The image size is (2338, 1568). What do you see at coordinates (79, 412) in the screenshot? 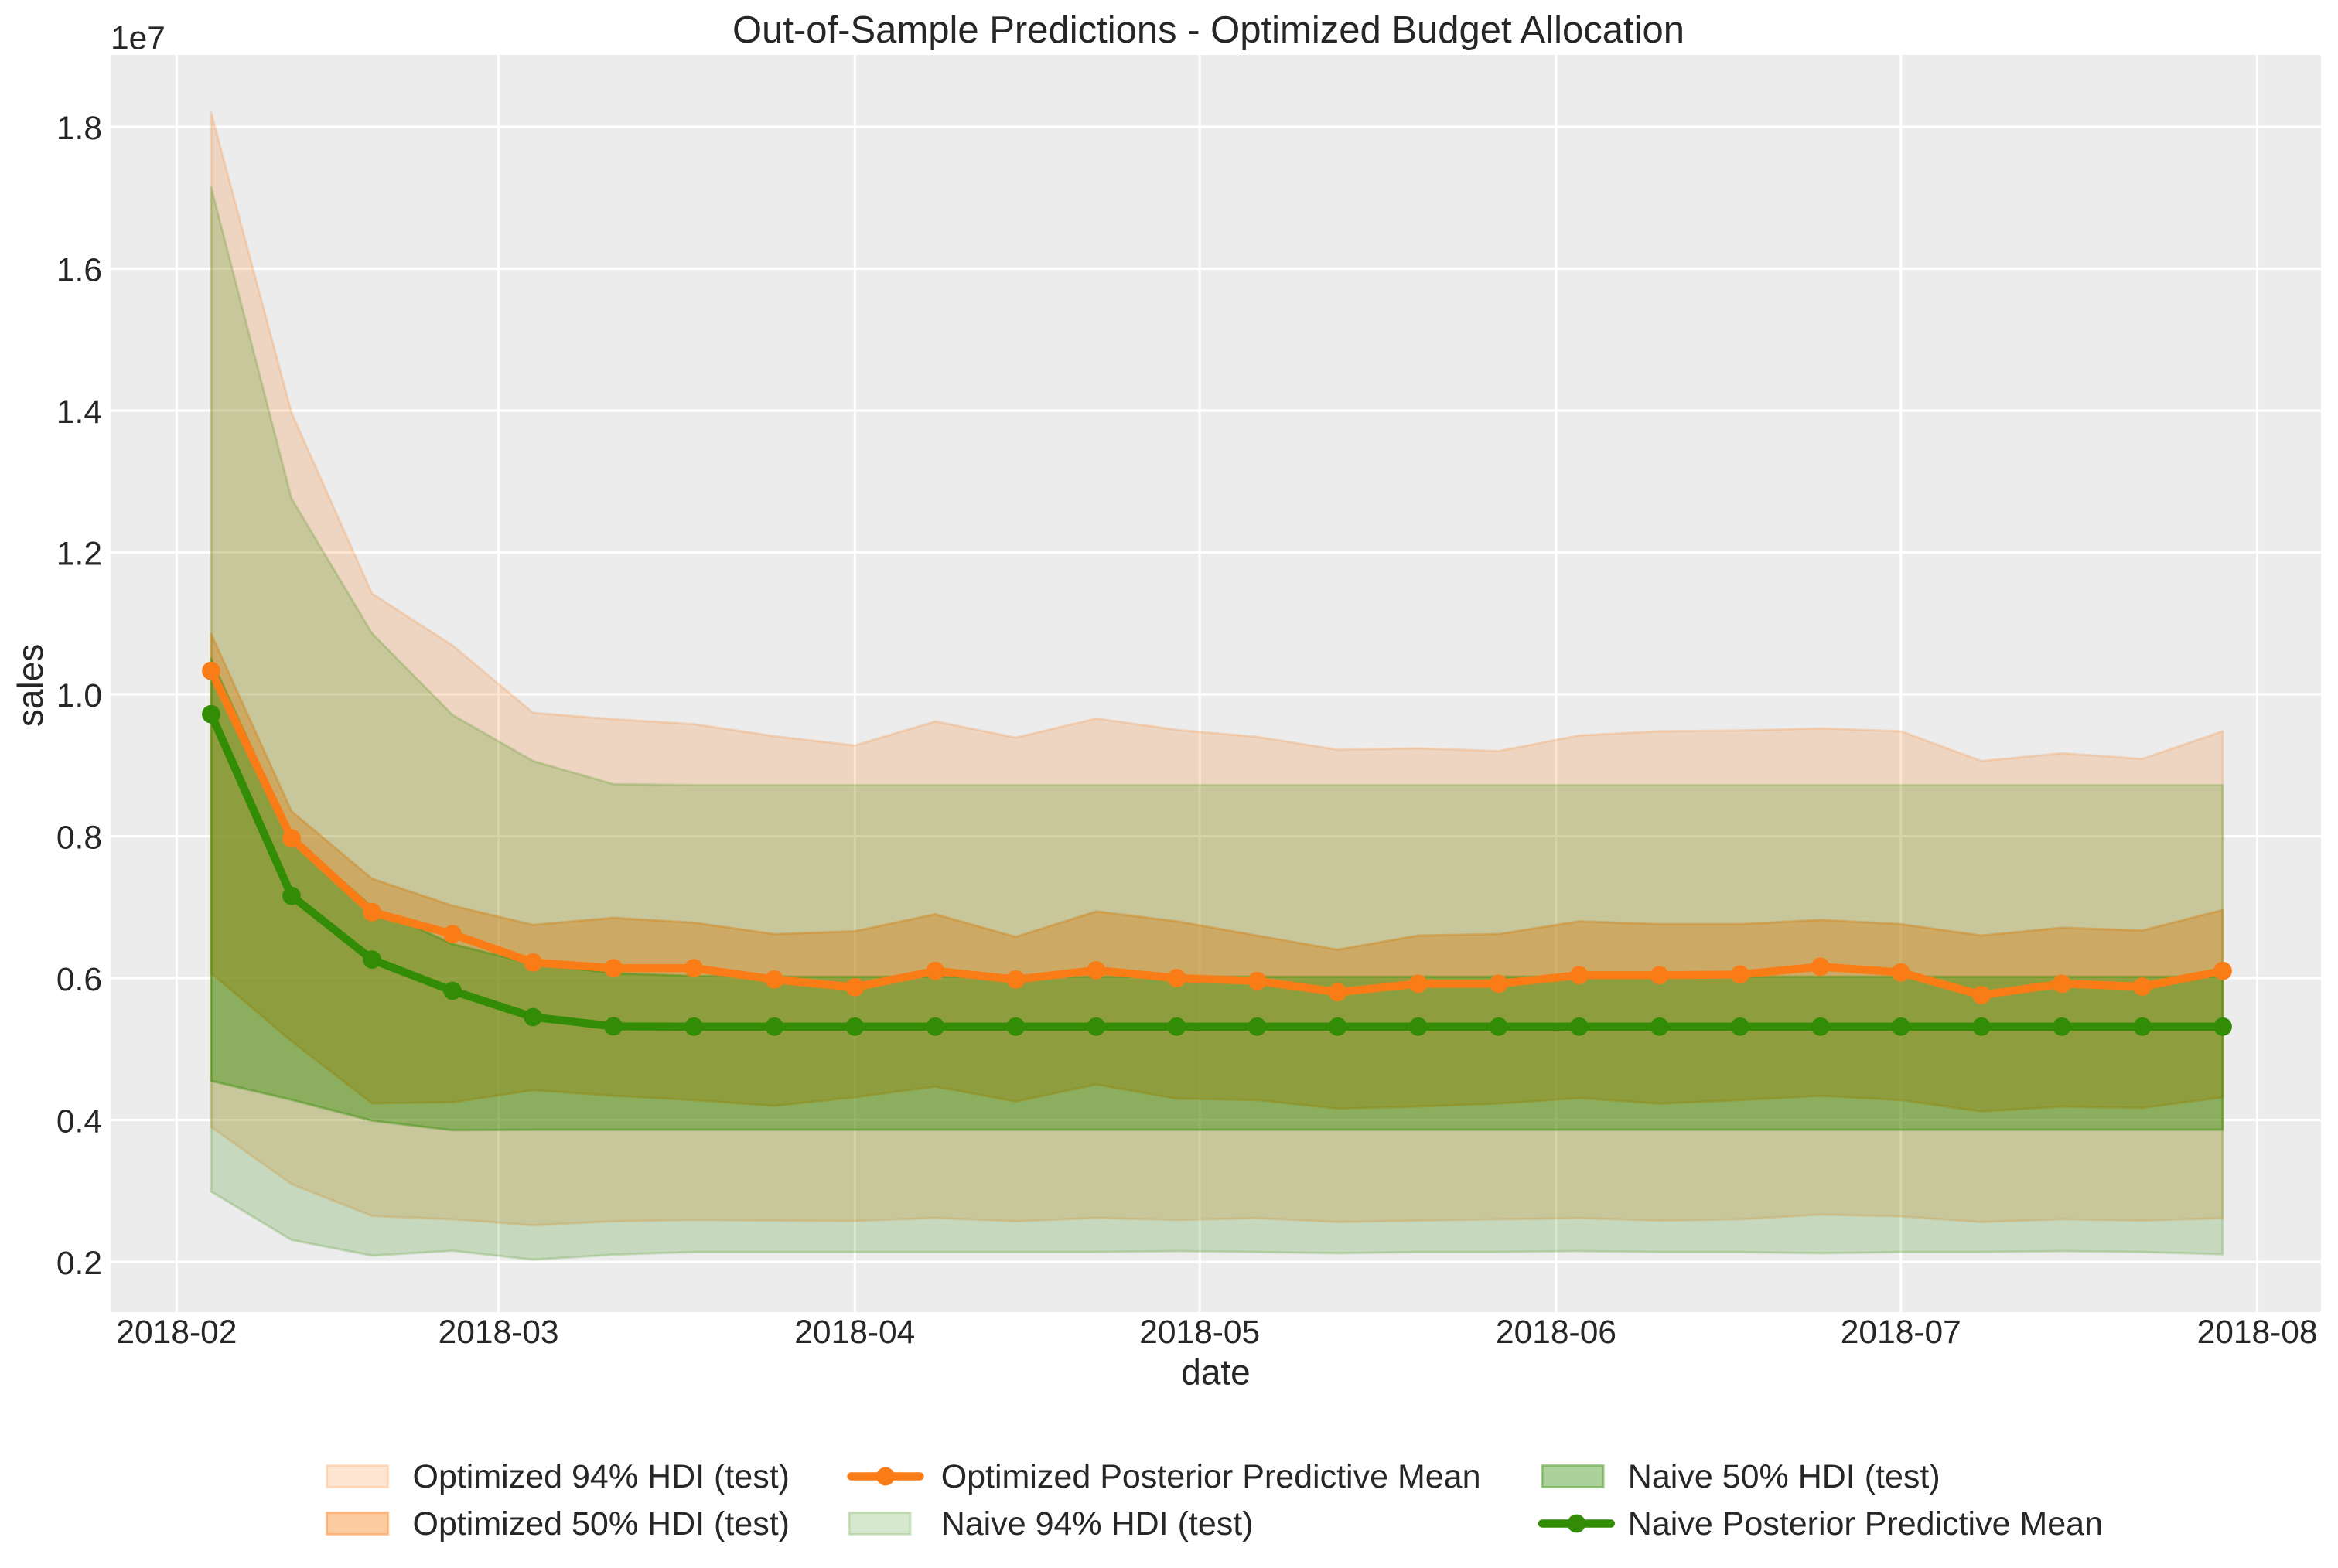
I see `svg-text: 1.4` at bounding box center [79, 412].